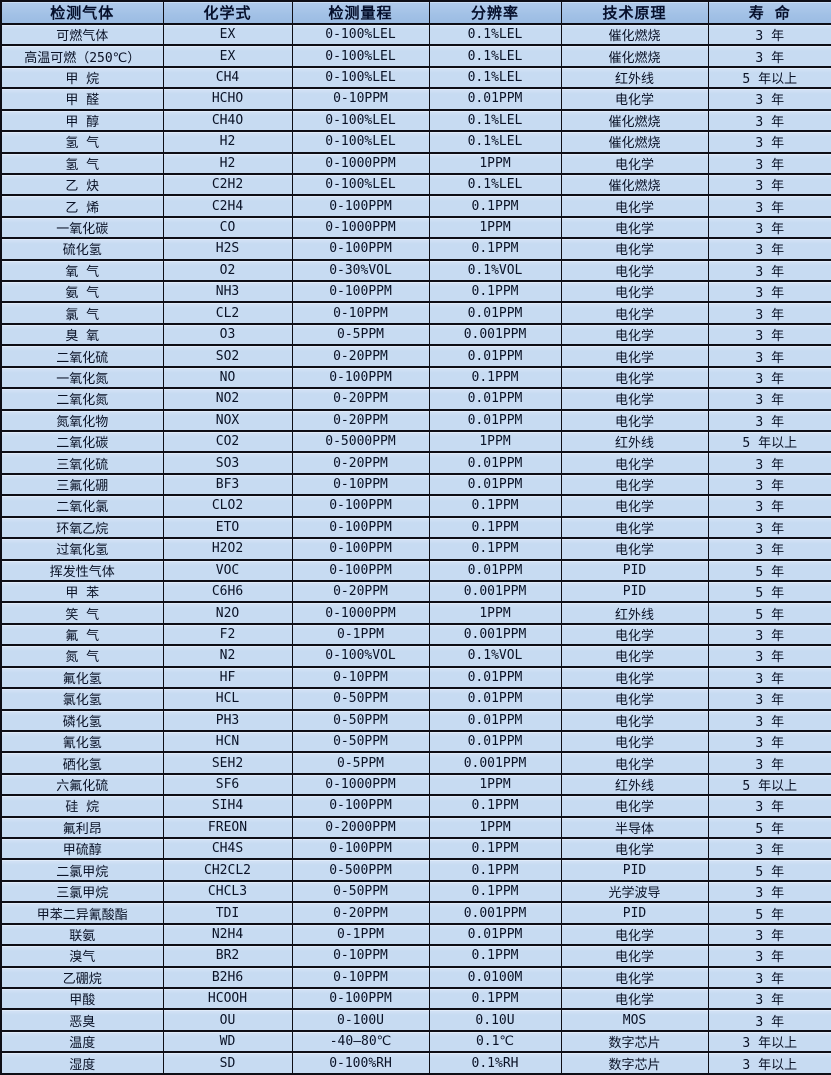 The image size is (831, 1075). Describe the element at coordinates (82, 677) in the screenshot. I see `cell-gas-name: 氟化氢` at that location.